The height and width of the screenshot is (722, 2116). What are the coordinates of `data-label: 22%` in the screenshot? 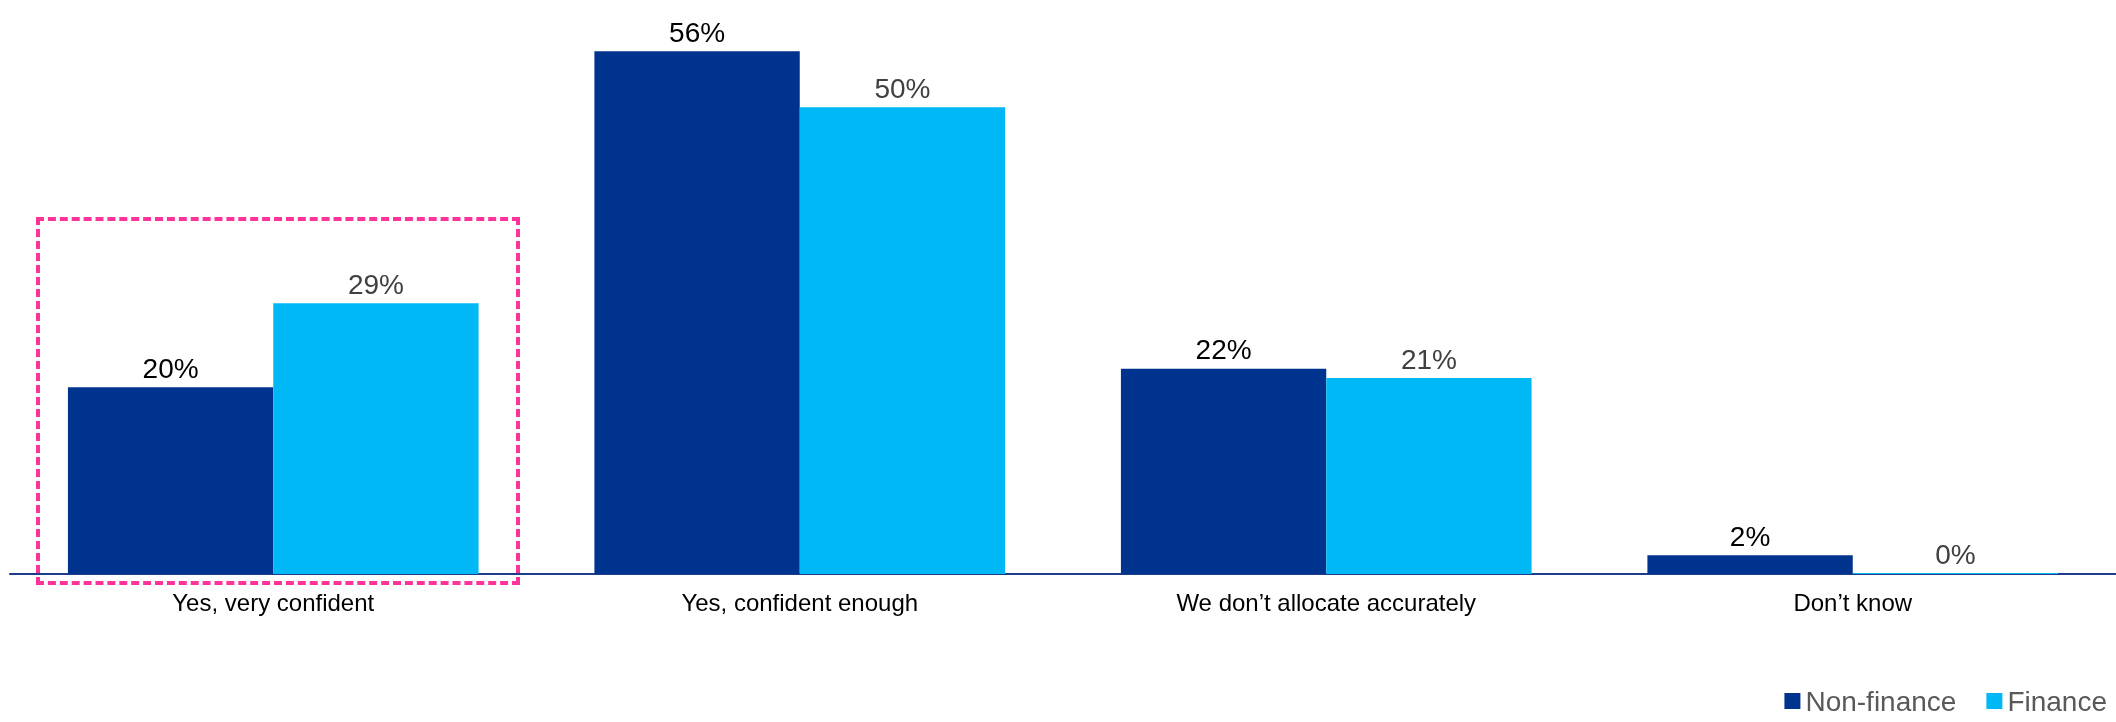 It's located at (1223, 350).